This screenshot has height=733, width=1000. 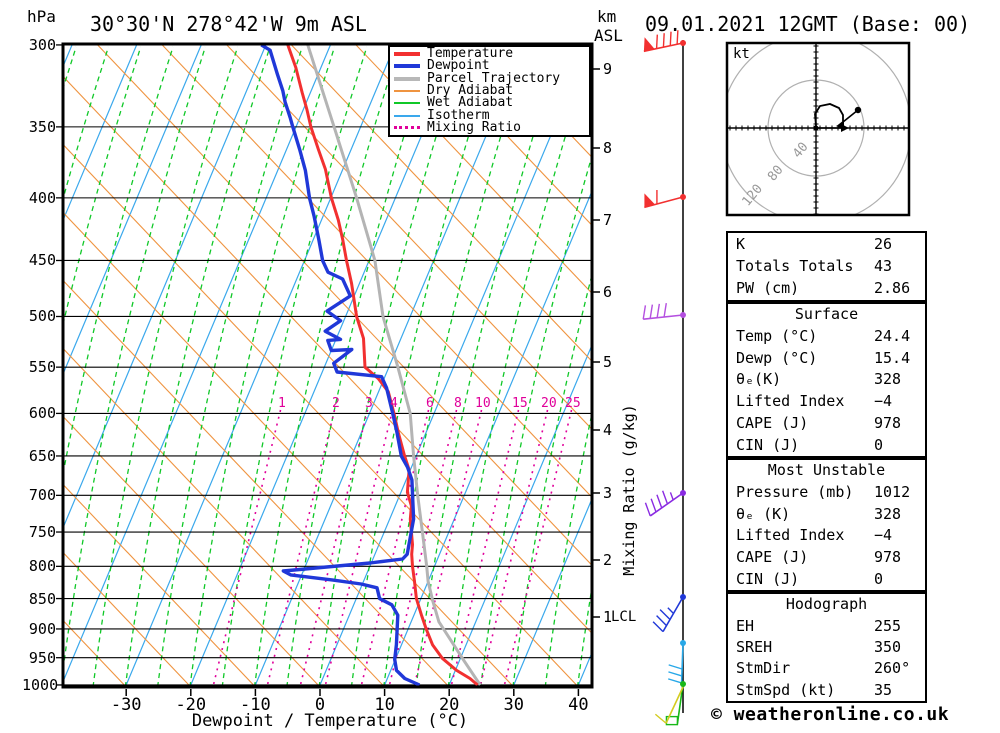 I want to click on lcl-marker-label: LCL, so click(x=624, y=617).